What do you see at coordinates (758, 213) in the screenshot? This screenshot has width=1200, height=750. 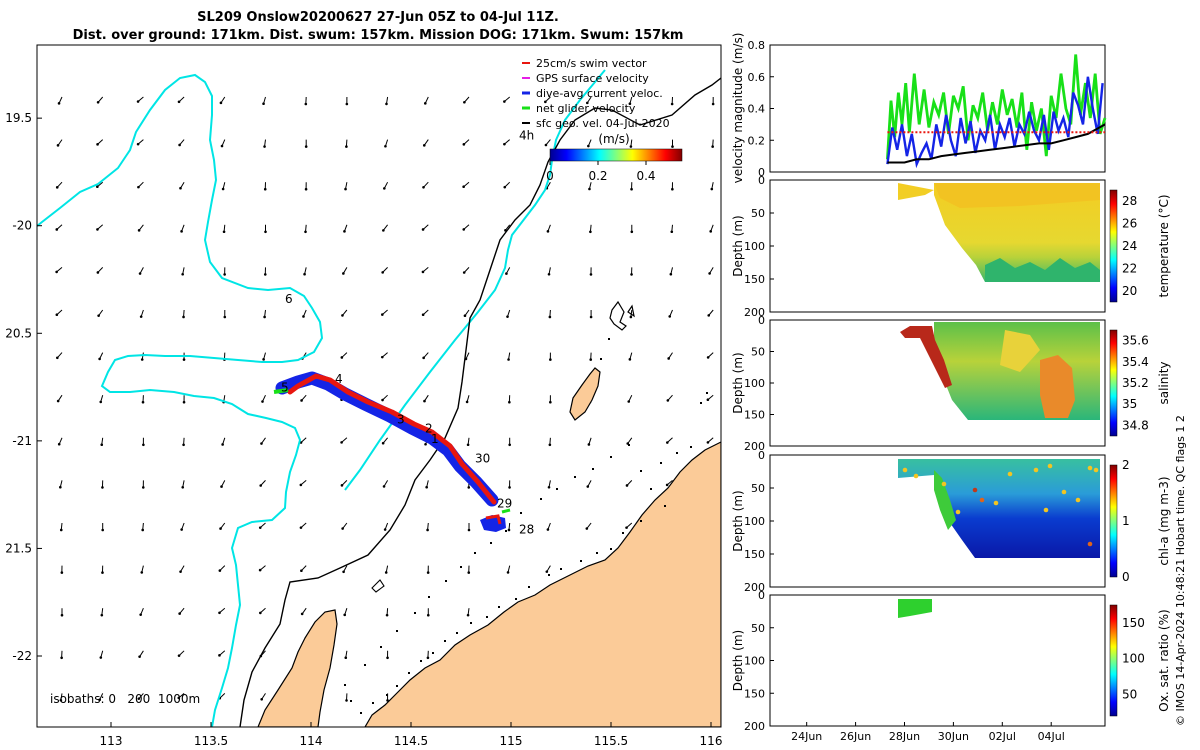 I see `p2-ytick-label-1: 50` at bounding box center [758, 213].